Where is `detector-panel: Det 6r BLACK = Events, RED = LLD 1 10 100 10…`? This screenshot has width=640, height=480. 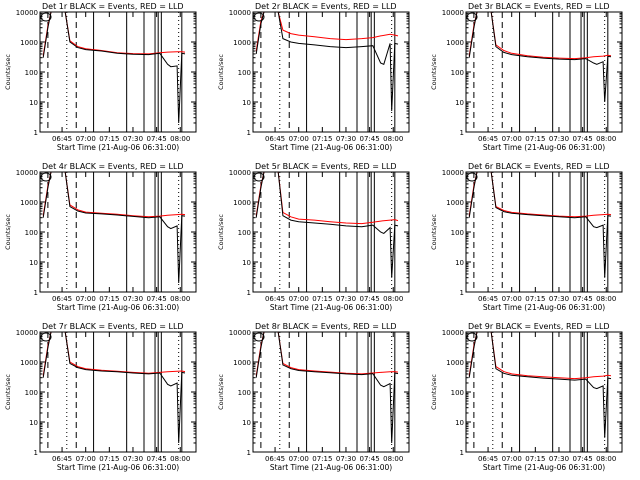
detector-panel: Det 6r BLACK = Events, RED = LLD 1 10 100 10… is located at coordinates (526, 237).